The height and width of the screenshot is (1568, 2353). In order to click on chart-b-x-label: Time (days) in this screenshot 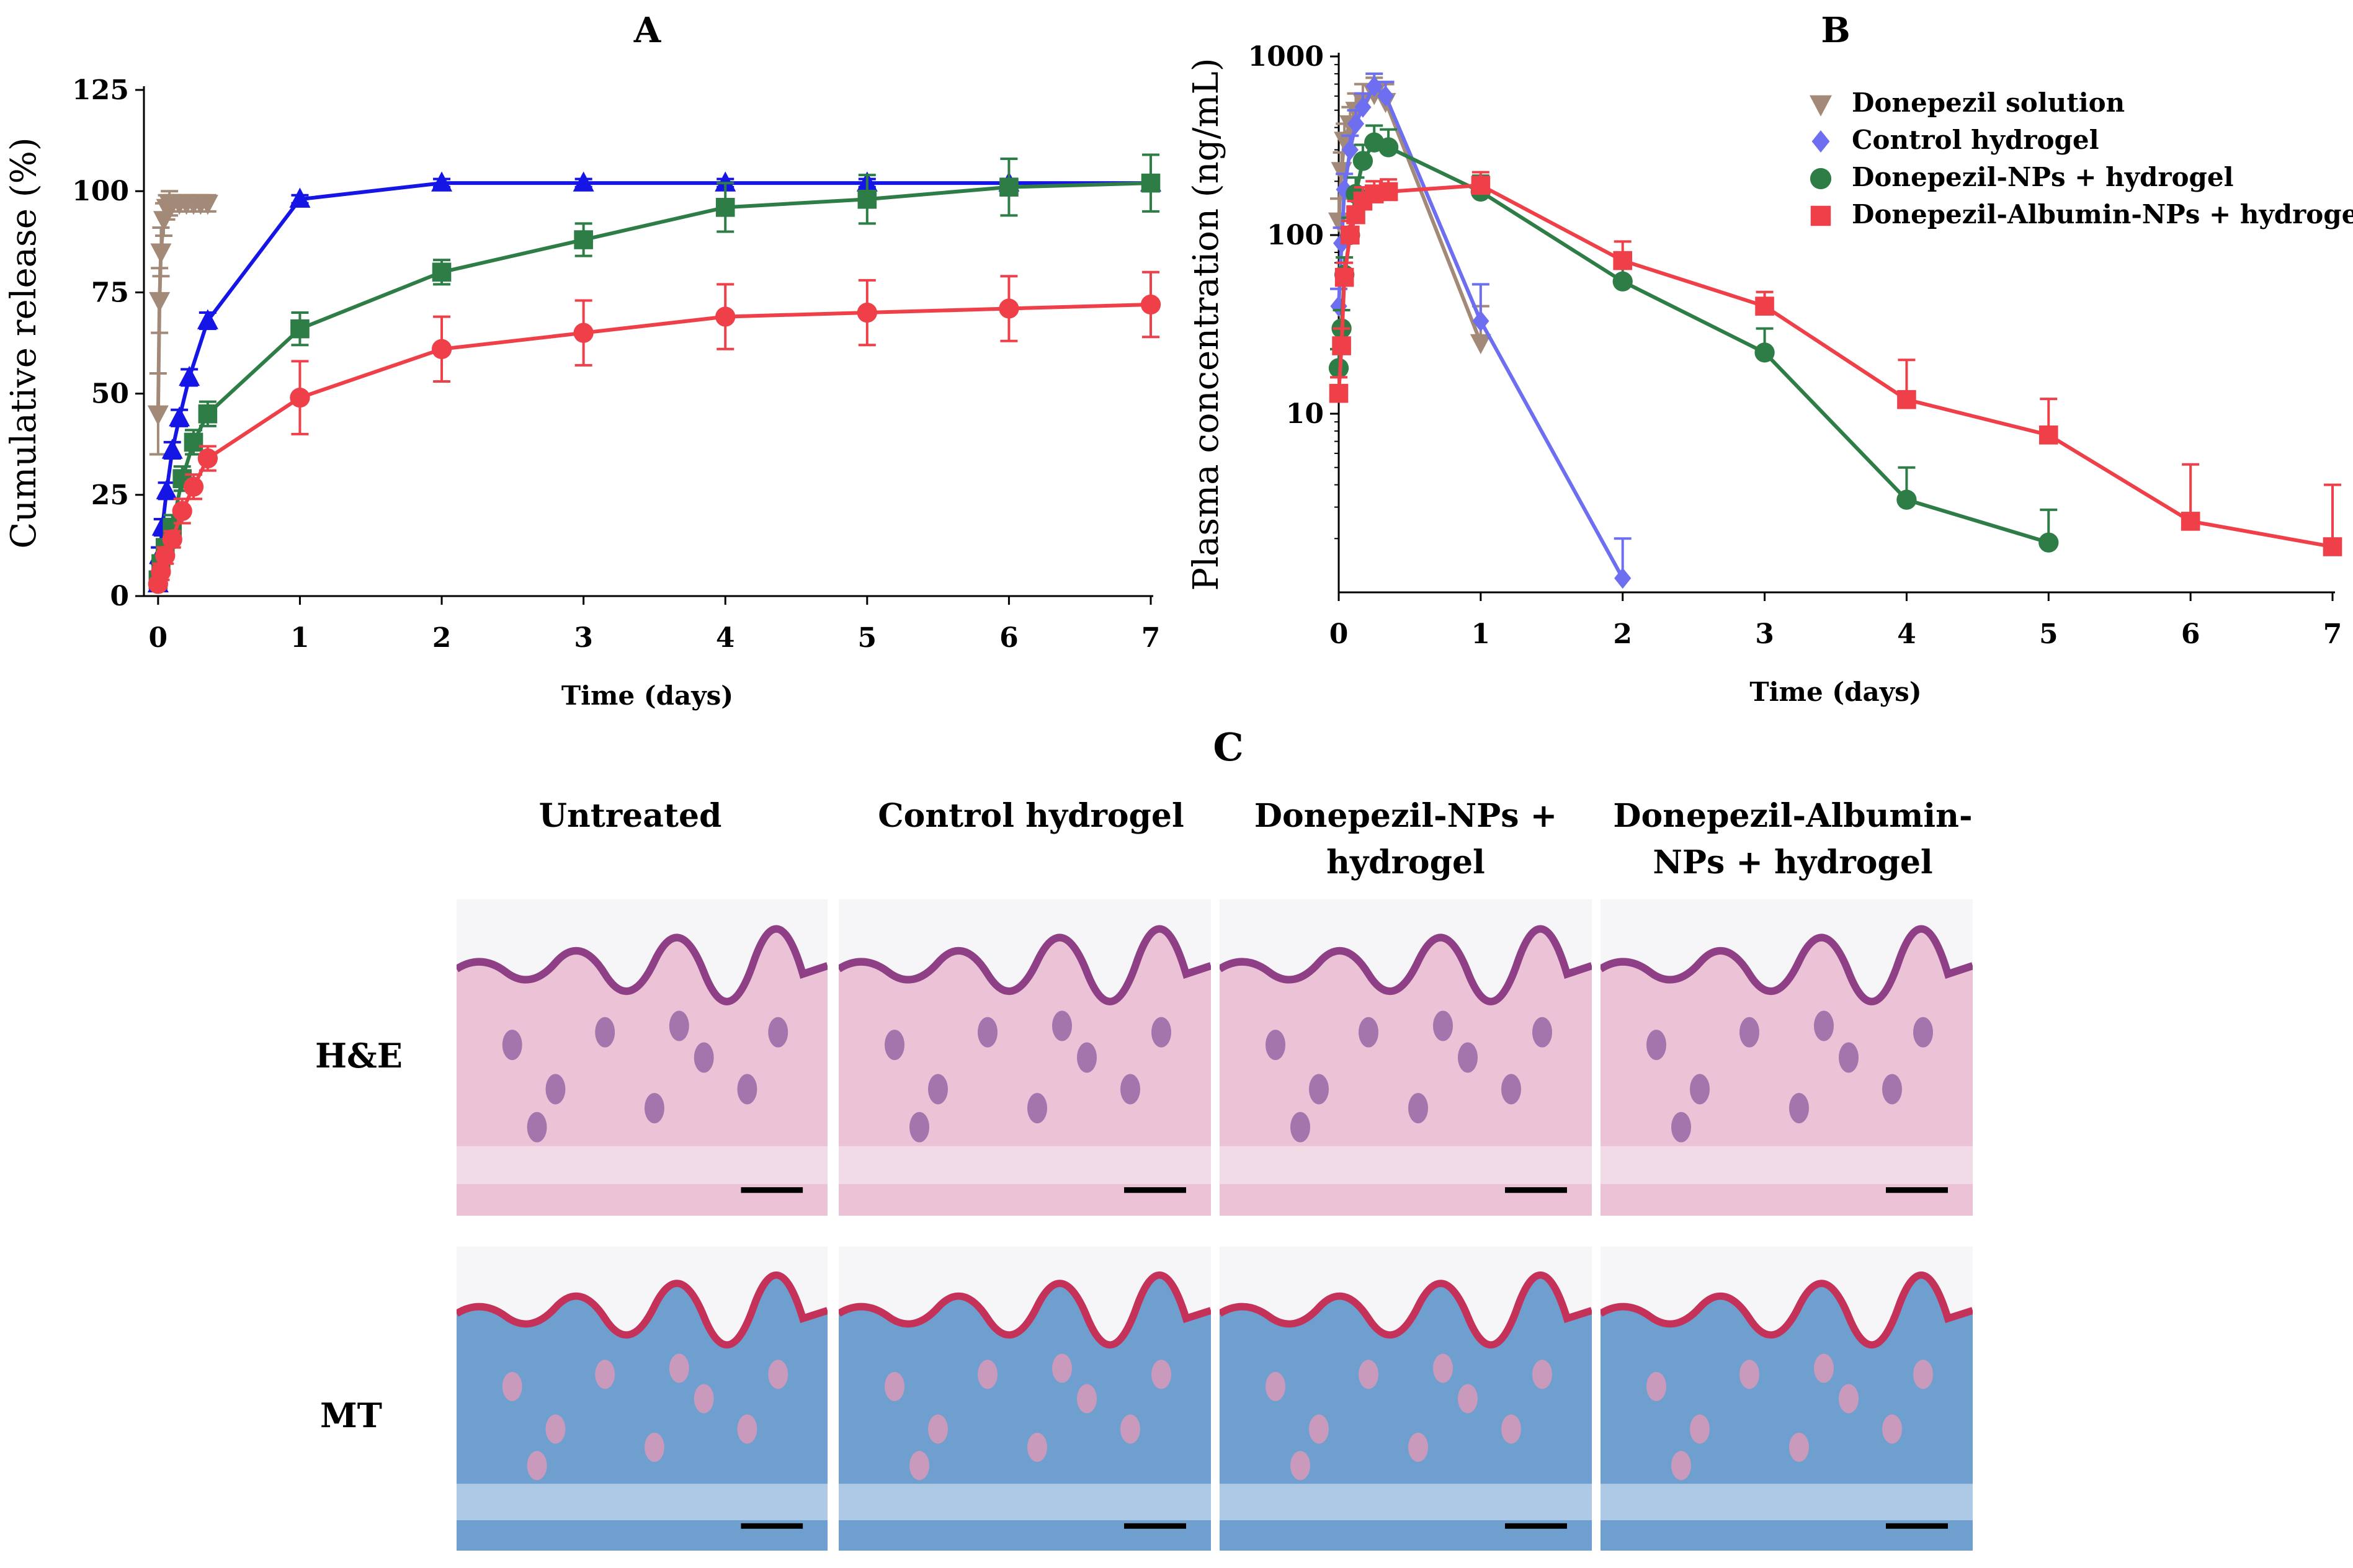, I will do `click(1835, 692)`.